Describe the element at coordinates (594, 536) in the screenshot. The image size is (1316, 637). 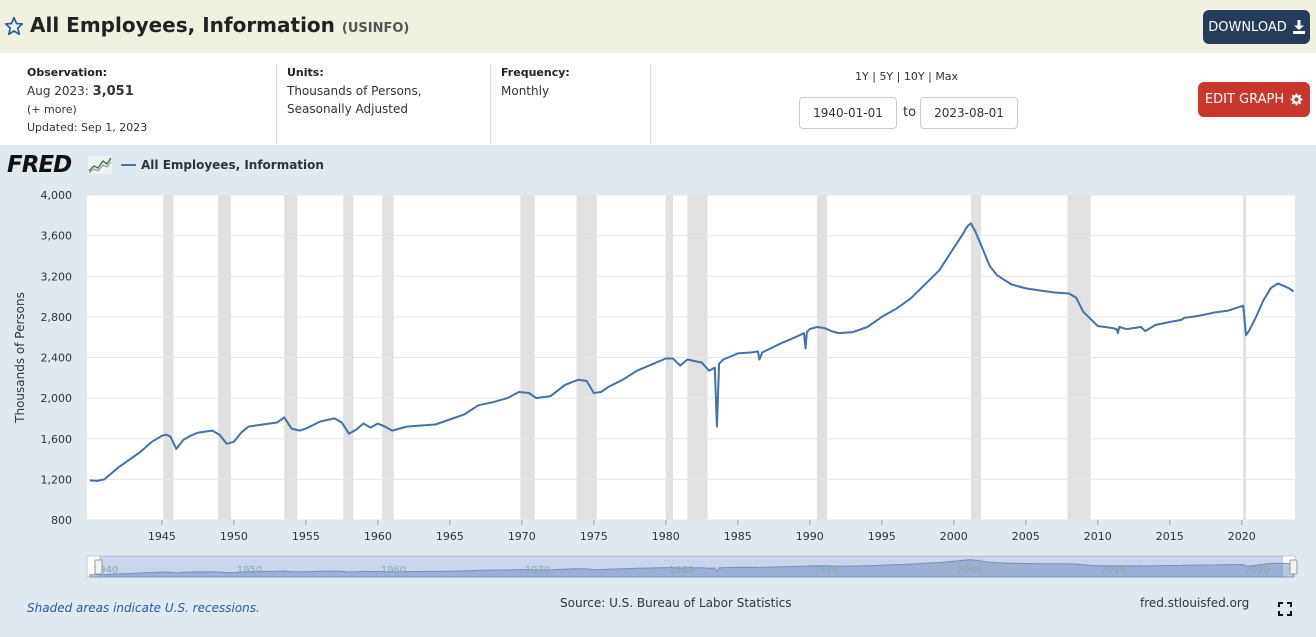
I see `x-tick-label: 1975` at that location.